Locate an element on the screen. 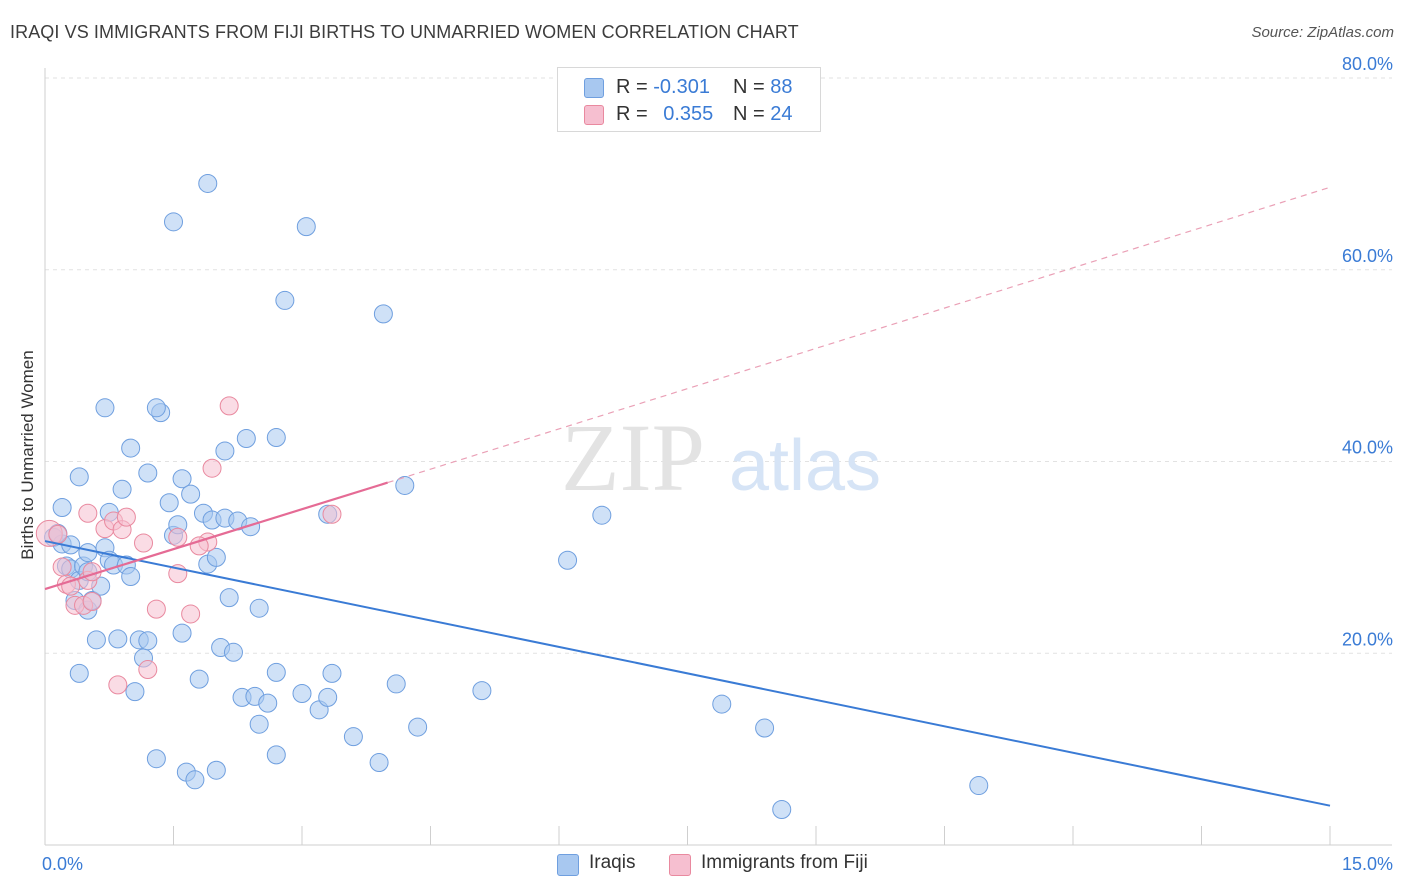 This screenshot has width=1406, height=892. legend-row-iraqis: R = -0.301 N = 88 is located at coordinates (689, 91).